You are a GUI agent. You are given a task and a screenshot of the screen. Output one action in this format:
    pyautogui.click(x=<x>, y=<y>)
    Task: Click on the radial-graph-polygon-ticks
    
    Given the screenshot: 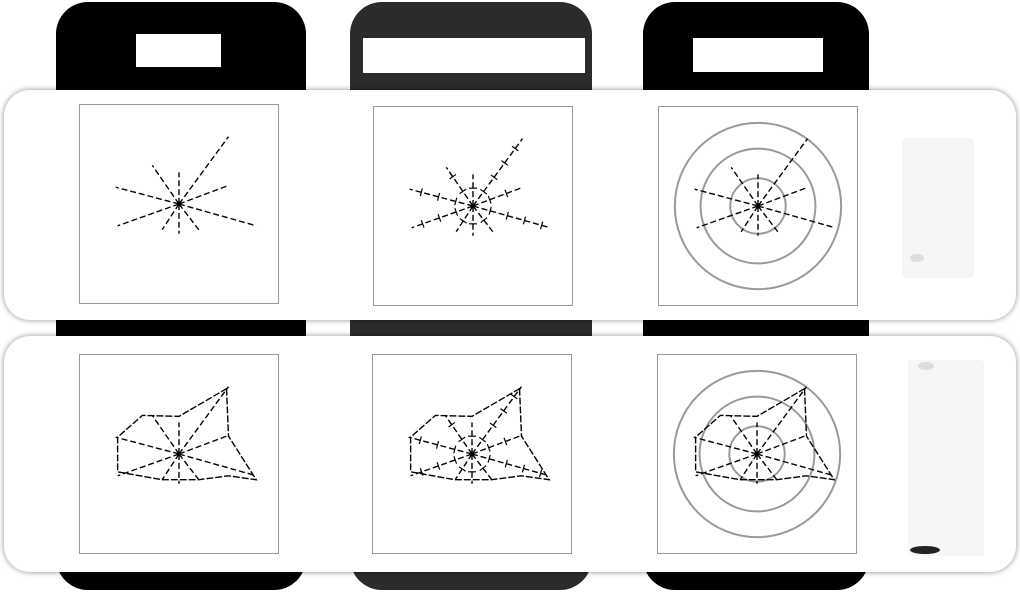 What is the action you would take?
    pyautogui.click(x=479, y=435)
    